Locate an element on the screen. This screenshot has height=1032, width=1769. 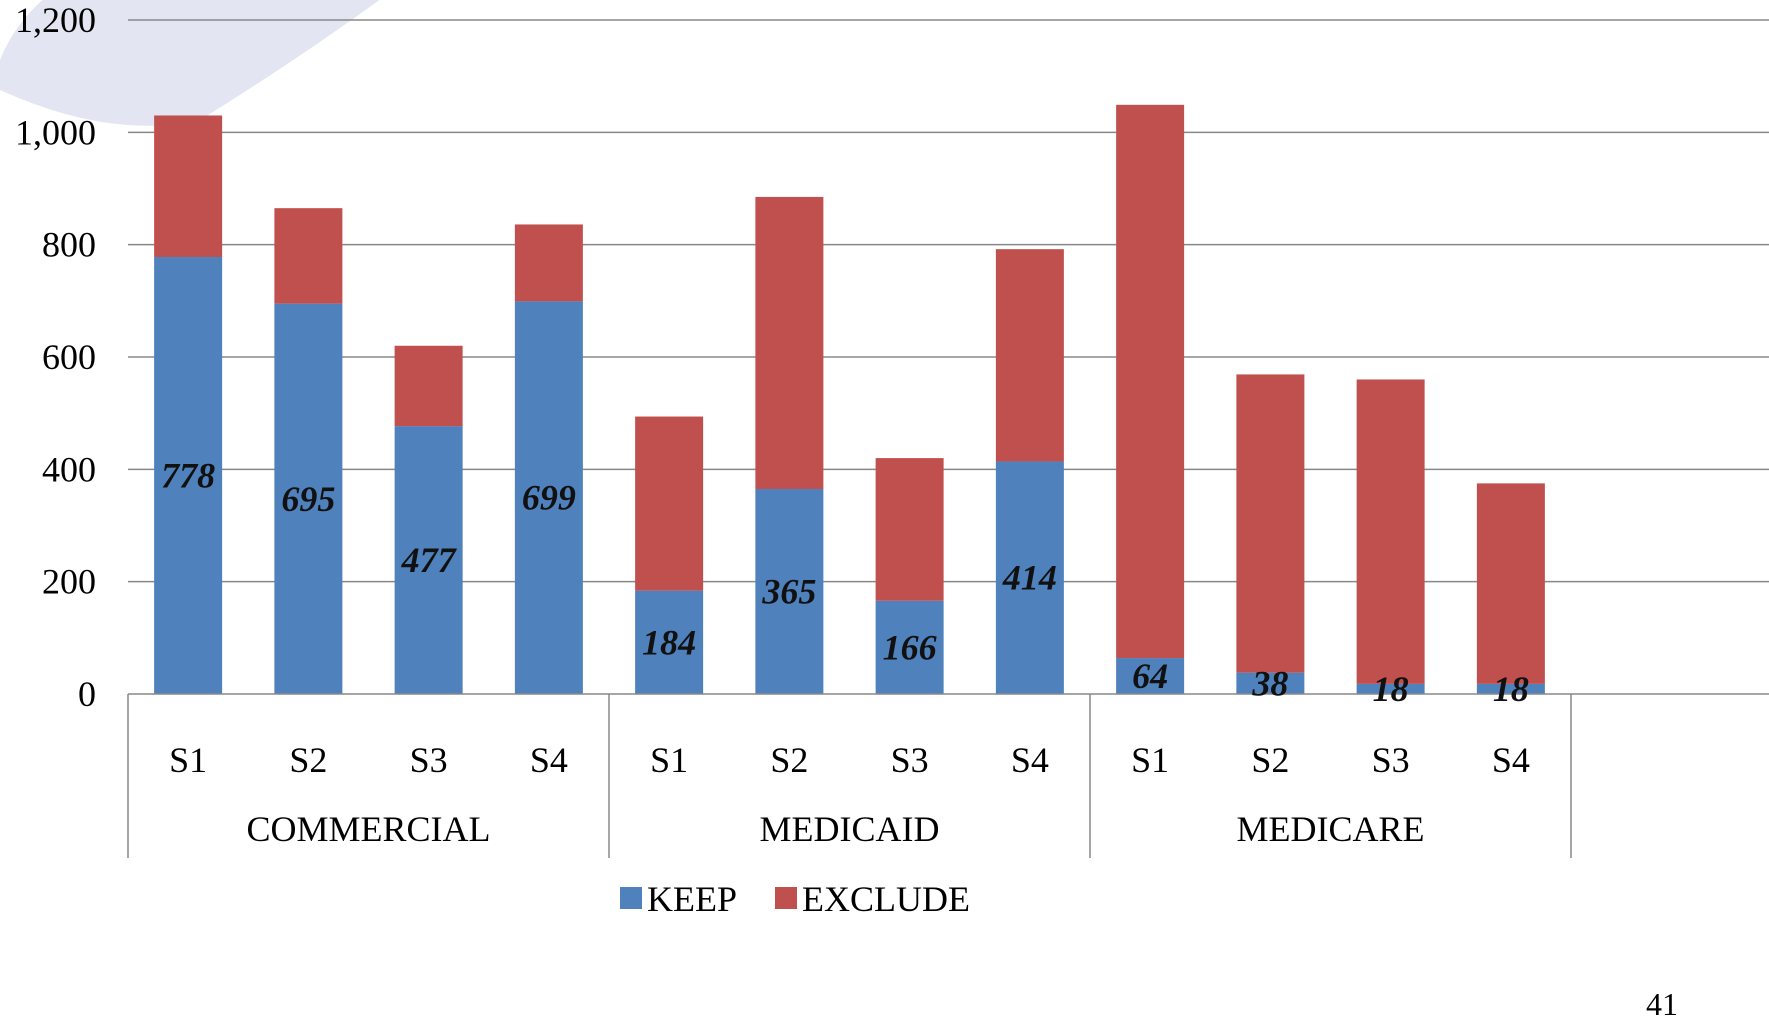
bar-exclude-medicare-s2 is located at coordinates (1270, 523).